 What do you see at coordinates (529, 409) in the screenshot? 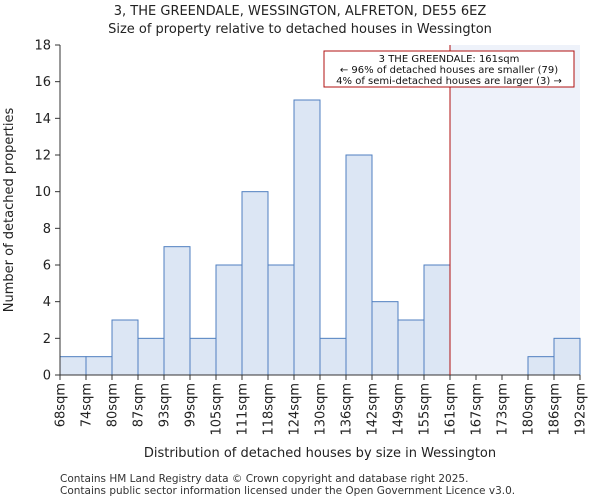
I see `x-tick-label: 180sqm` at bounding box center [529, 409].